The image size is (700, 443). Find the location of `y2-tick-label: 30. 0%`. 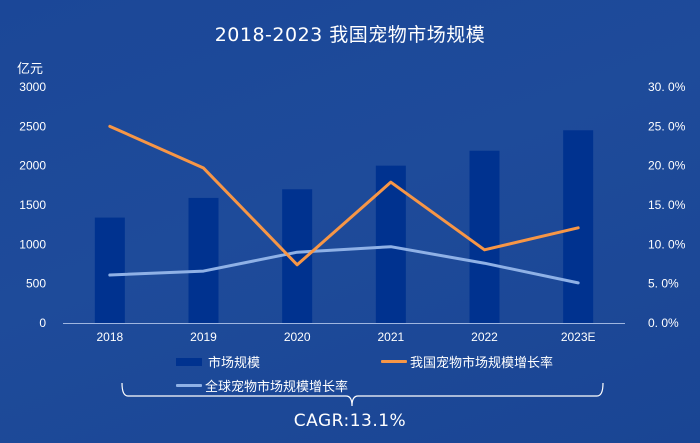

y2-tick-label: 30. 0% is located at coordinates (667, 87).